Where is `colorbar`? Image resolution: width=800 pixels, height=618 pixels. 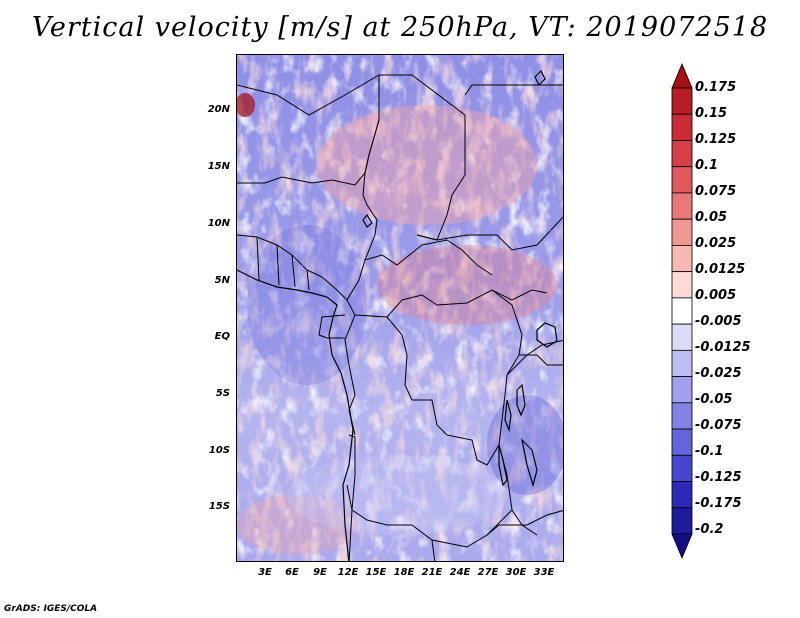 colorbar is located at coordinates (682, 311).